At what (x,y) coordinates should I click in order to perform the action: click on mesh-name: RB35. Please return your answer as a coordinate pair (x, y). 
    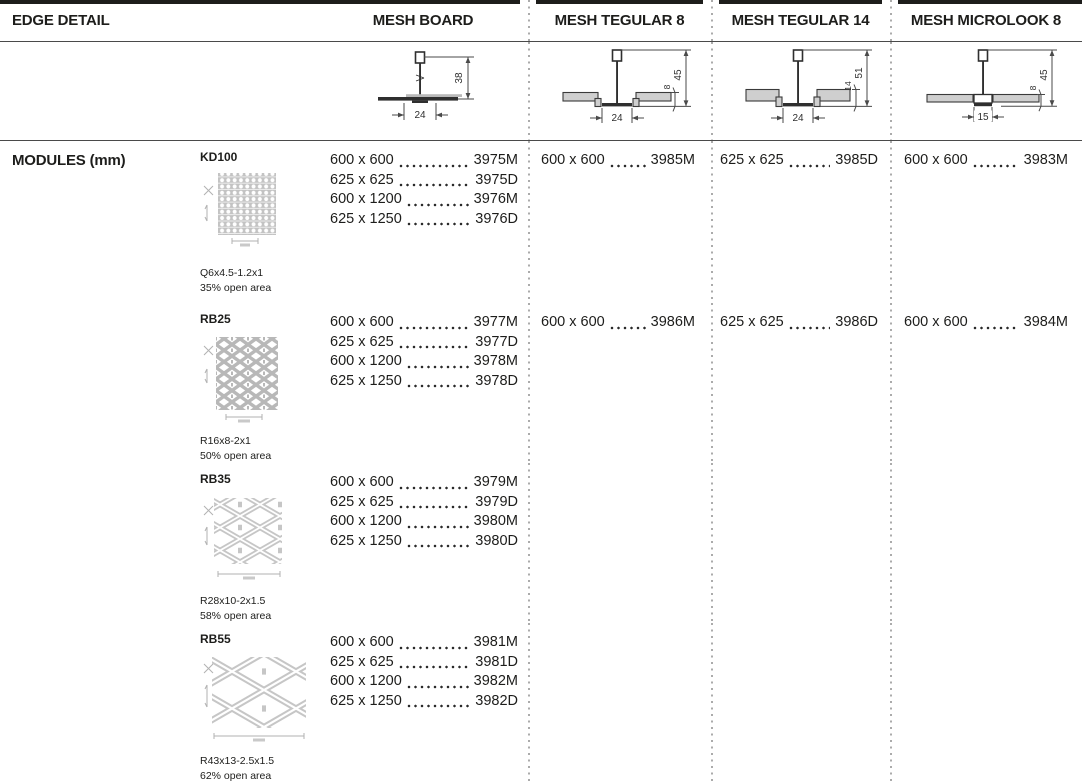
    Looking at the image, I should click on (215, 479).